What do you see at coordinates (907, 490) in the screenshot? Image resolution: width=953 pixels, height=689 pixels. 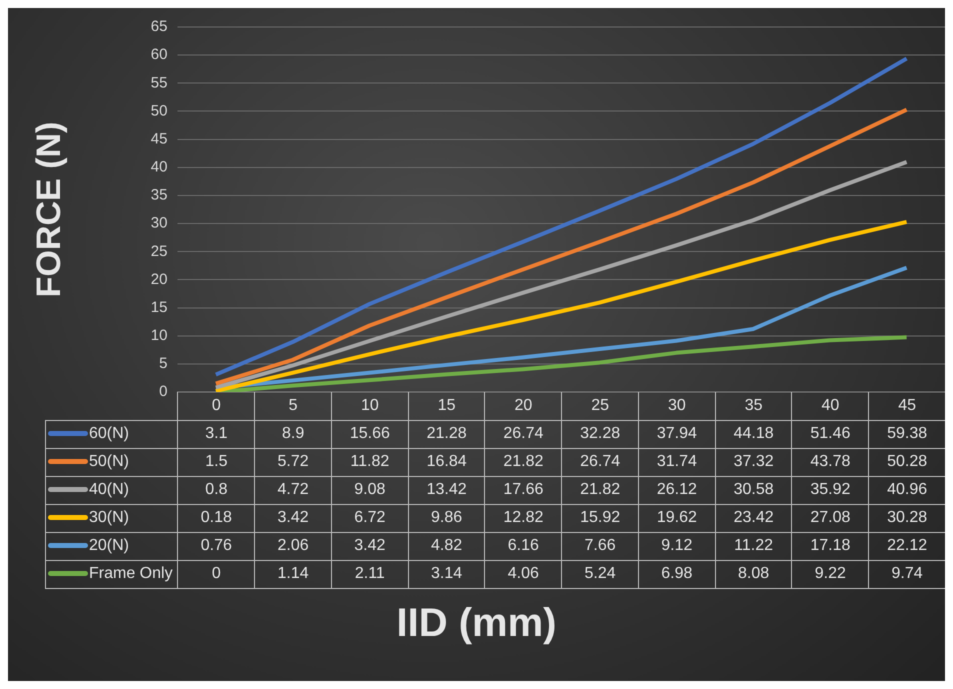 I see `data-label: 40.96` at bounding box center [907, 490].